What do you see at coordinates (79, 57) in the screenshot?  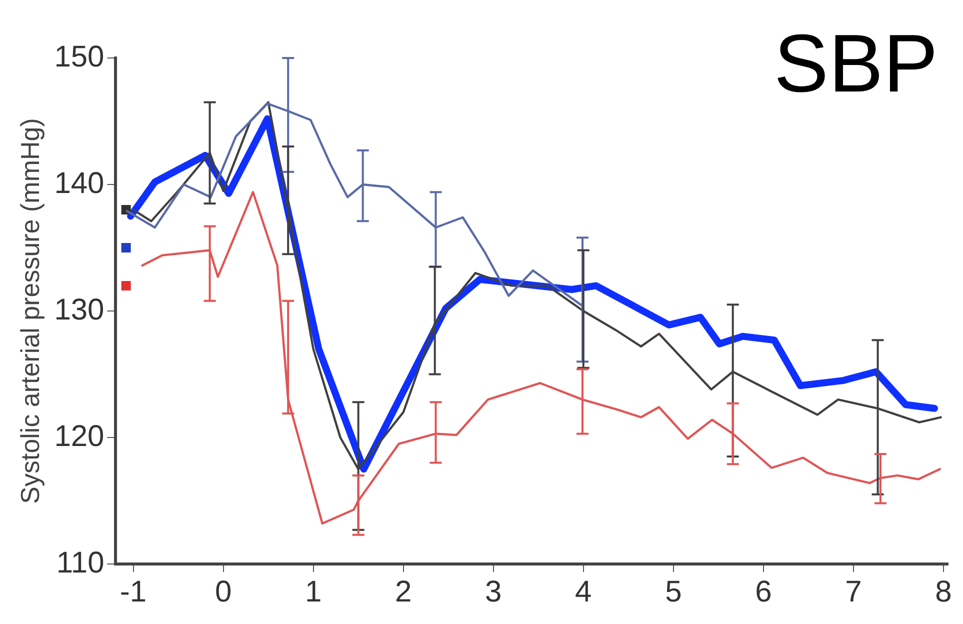 I see `y-tick-label: 150` at bounding box center [79, 57].